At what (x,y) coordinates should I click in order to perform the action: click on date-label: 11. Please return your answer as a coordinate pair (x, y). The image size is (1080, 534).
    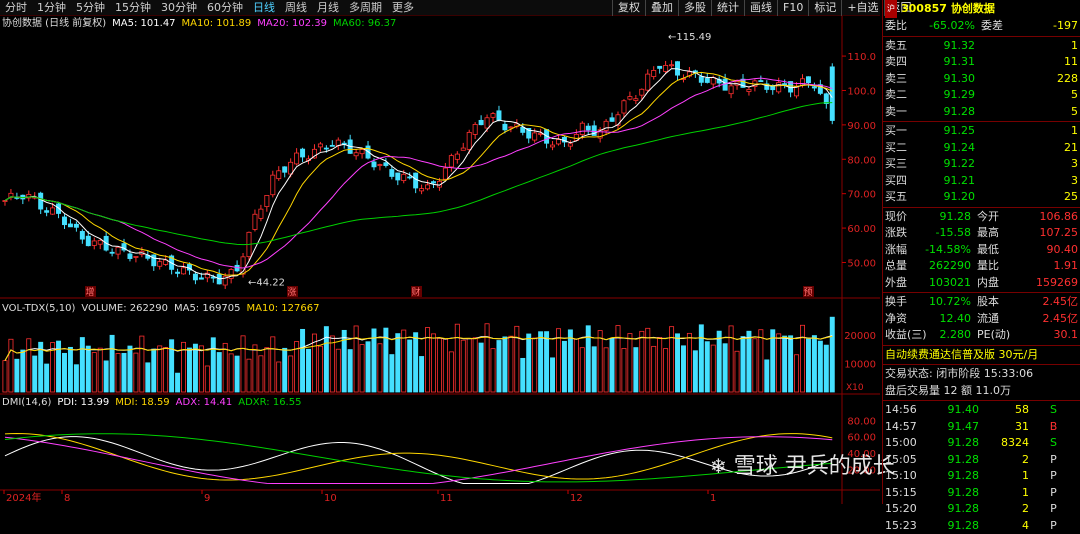
    Looking at the image, I should click on (446, 498).